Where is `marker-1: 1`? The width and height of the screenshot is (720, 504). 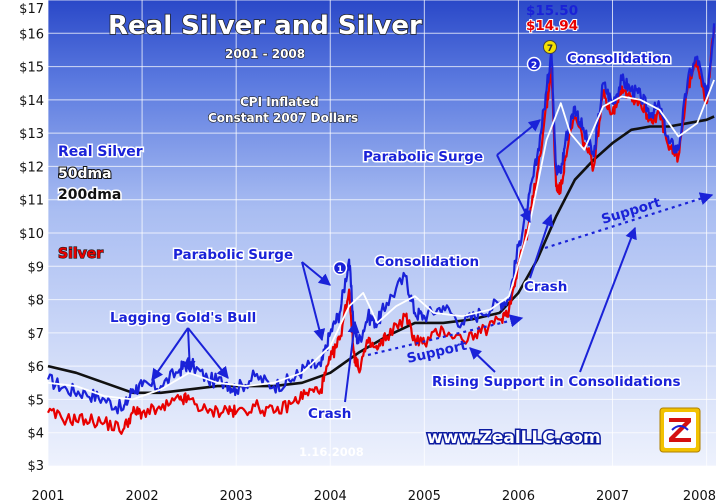 marker-1: 1 is located at coordinates (340, 268).